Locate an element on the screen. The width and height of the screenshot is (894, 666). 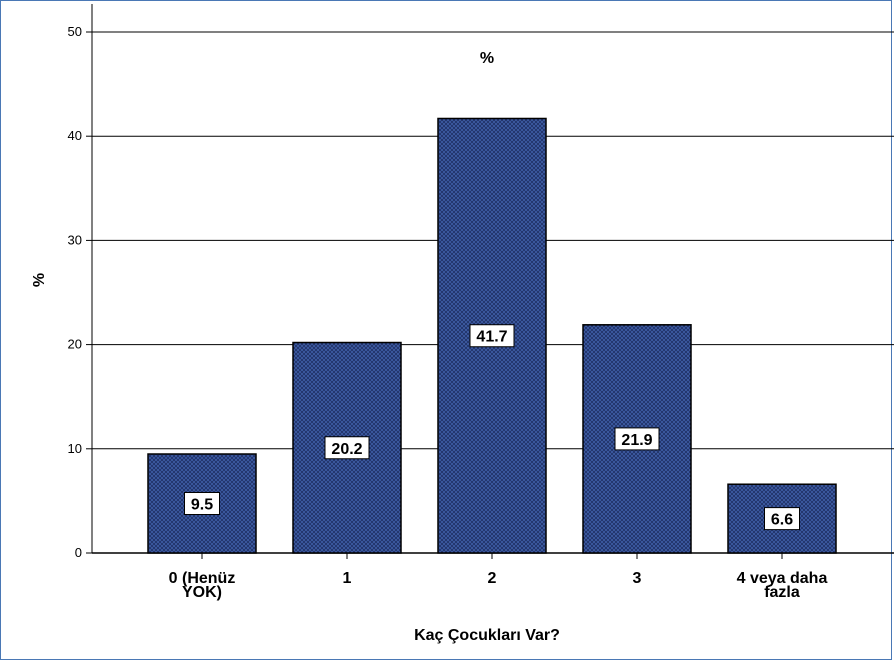
data-label: 20.2 is located at coordinates (346, 449).